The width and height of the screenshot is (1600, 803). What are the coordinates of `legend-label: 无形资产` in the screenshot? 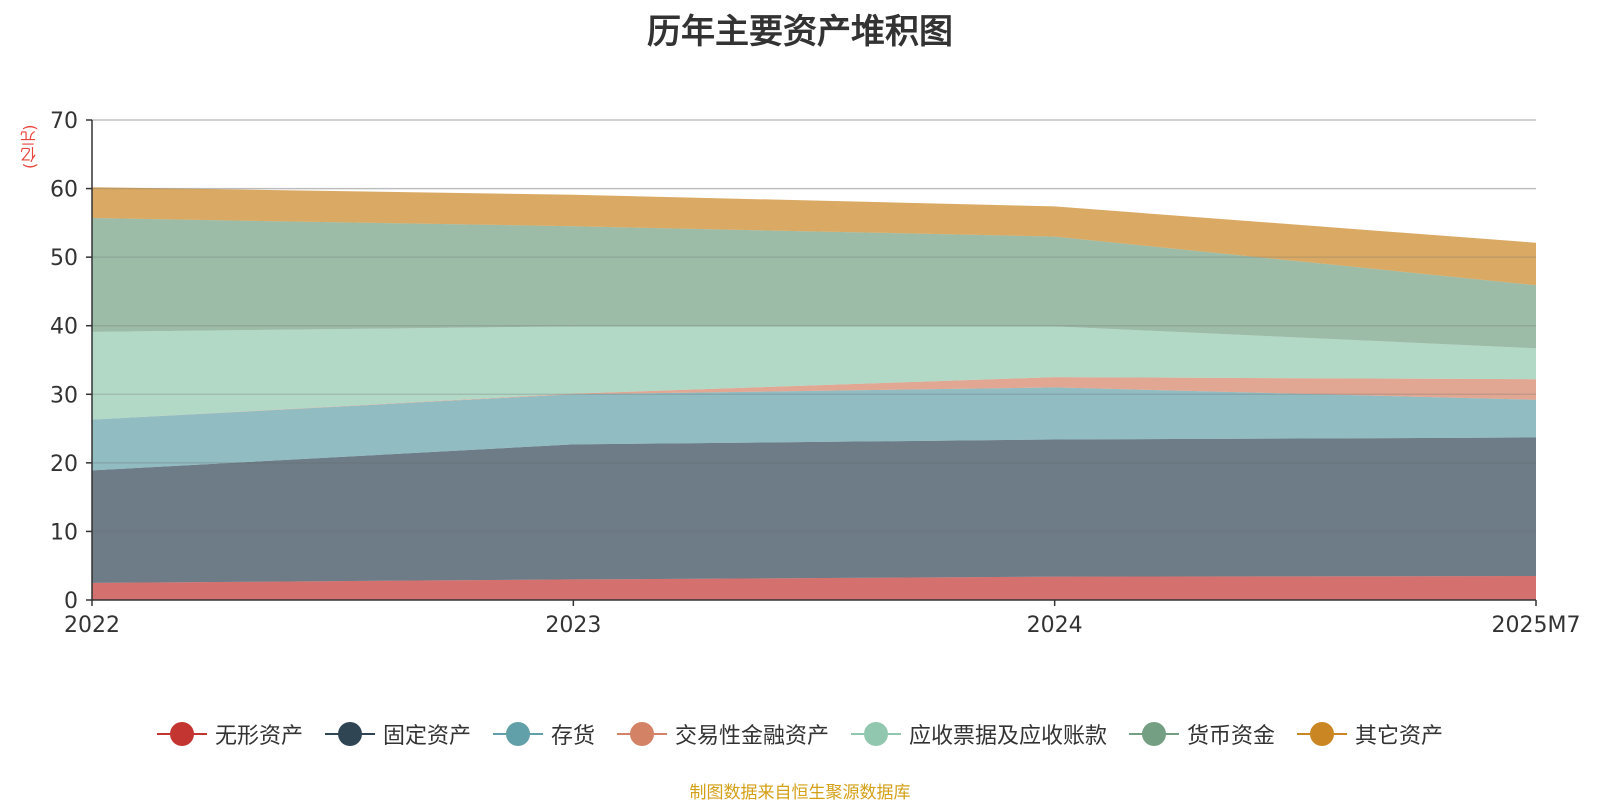 It's located at (258, 736).